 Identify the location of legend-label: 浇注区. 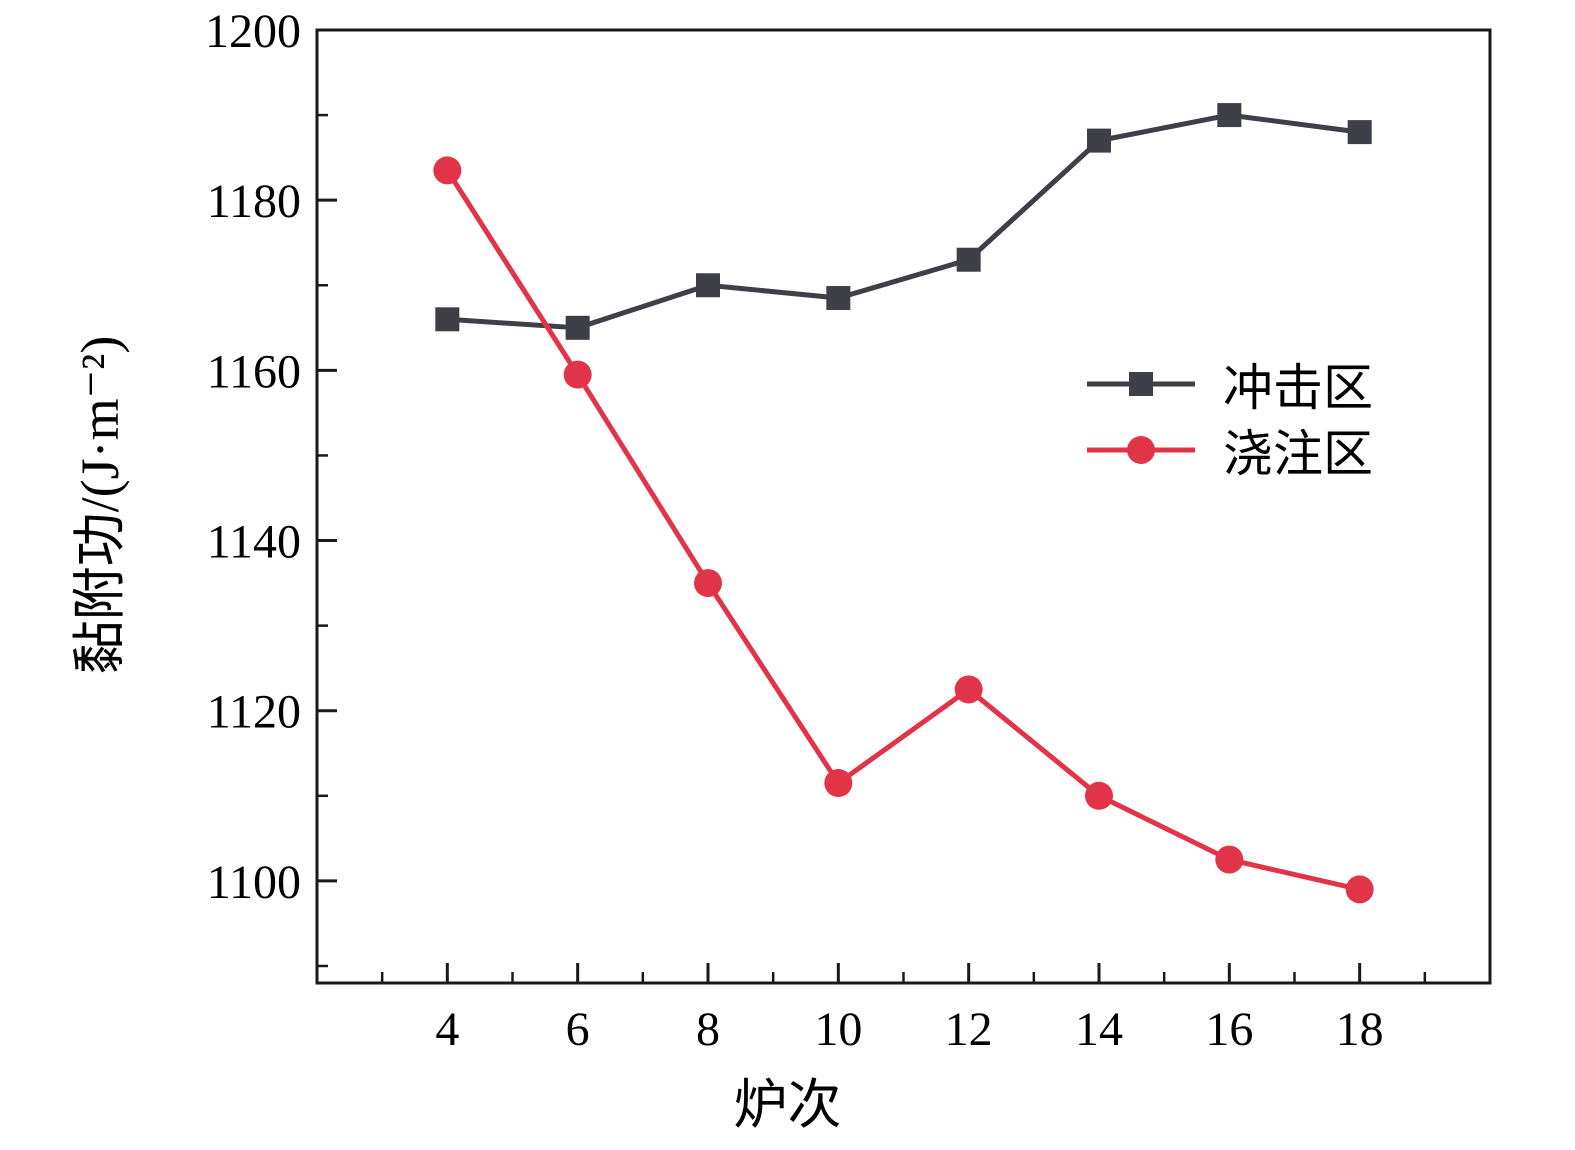
(1298, 454).